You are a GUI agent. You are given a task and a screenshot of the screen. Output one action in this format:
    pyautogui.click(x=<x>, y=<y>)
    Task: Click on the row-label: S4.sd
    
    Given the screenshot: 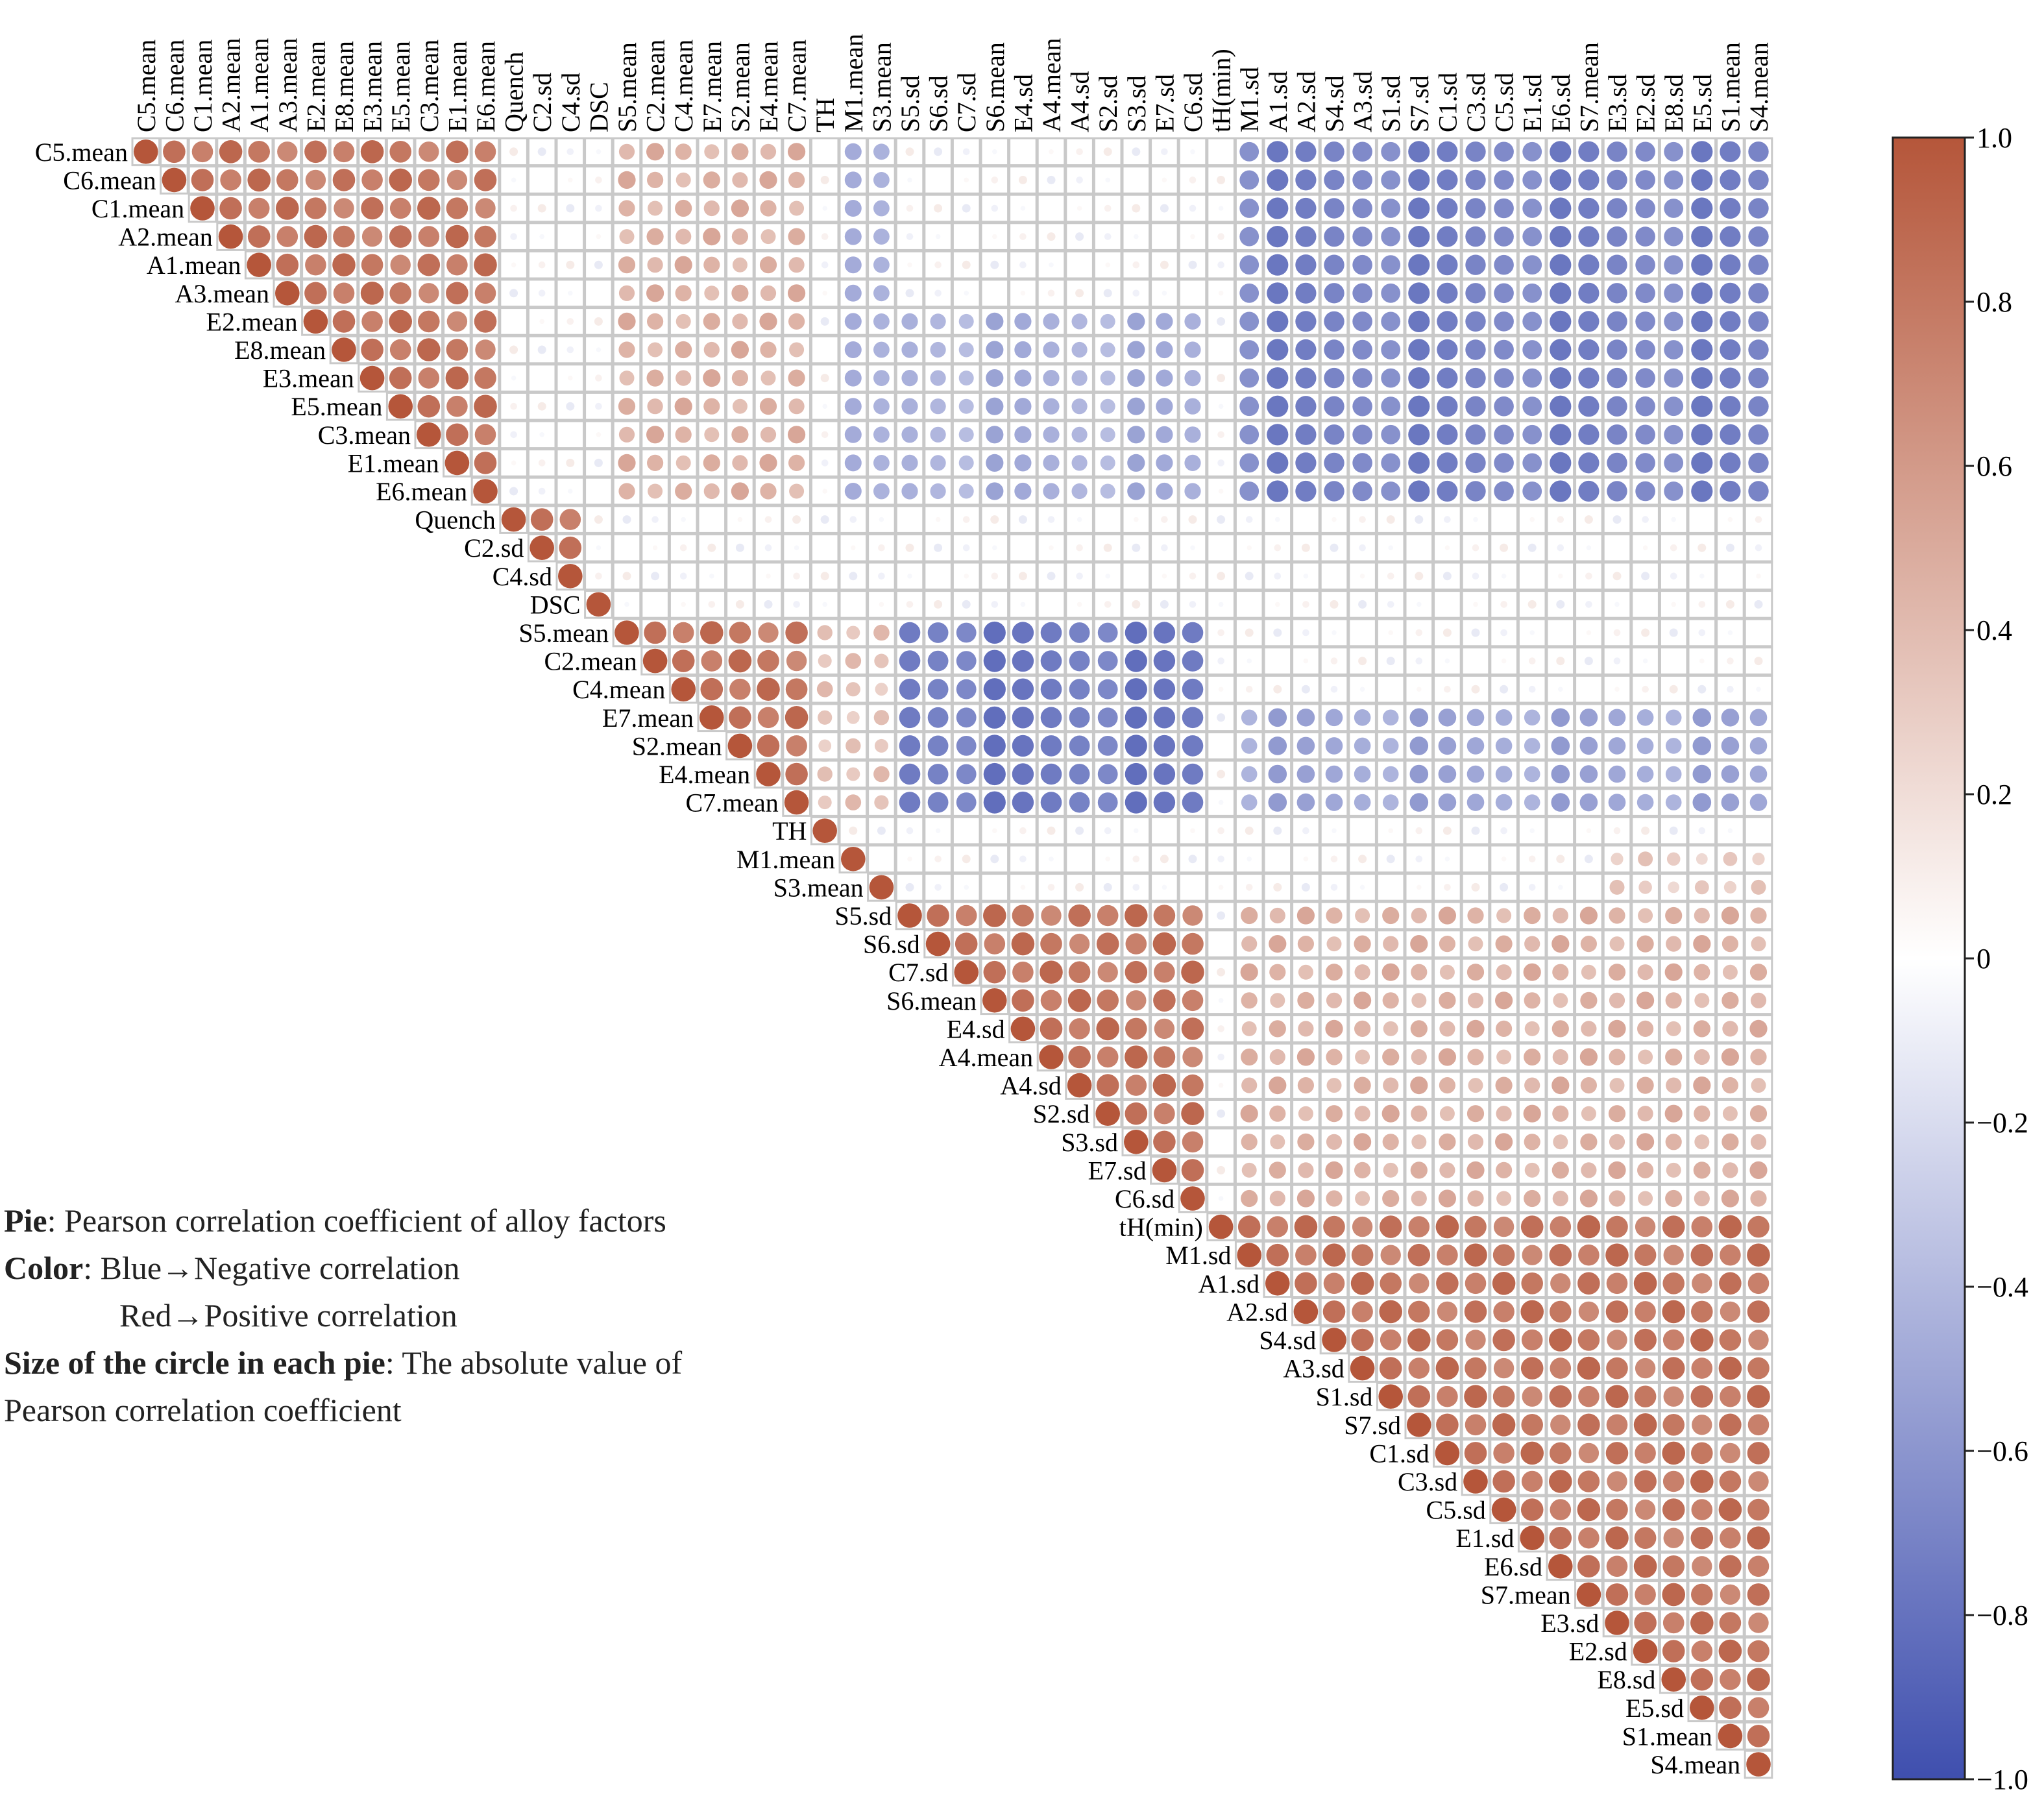 What is the action you would take?
    pyautogui.click(x=1287, y=1340)
    